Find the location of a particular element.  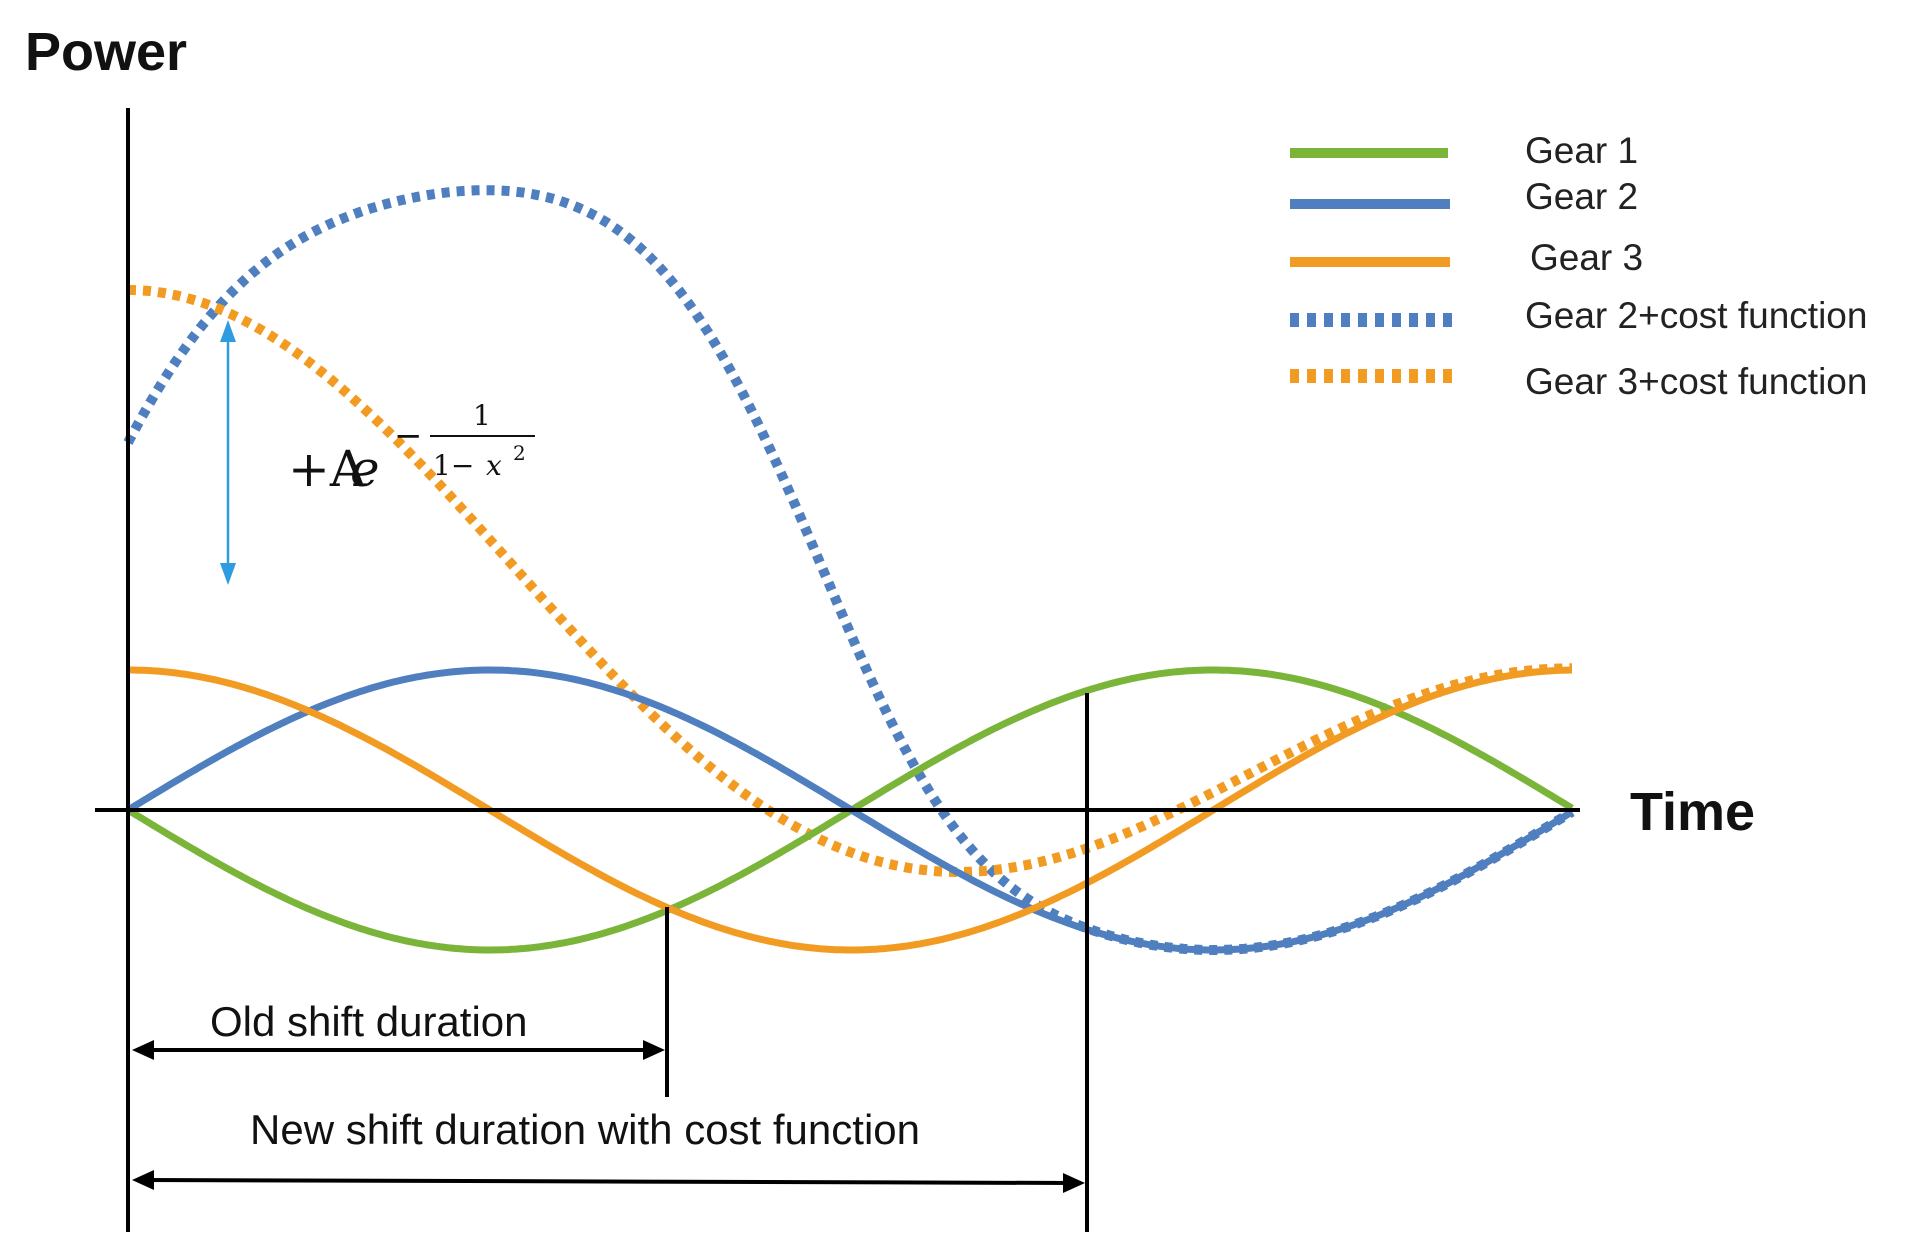

x-axis-title: Time is located at coordinates (1692, 812).